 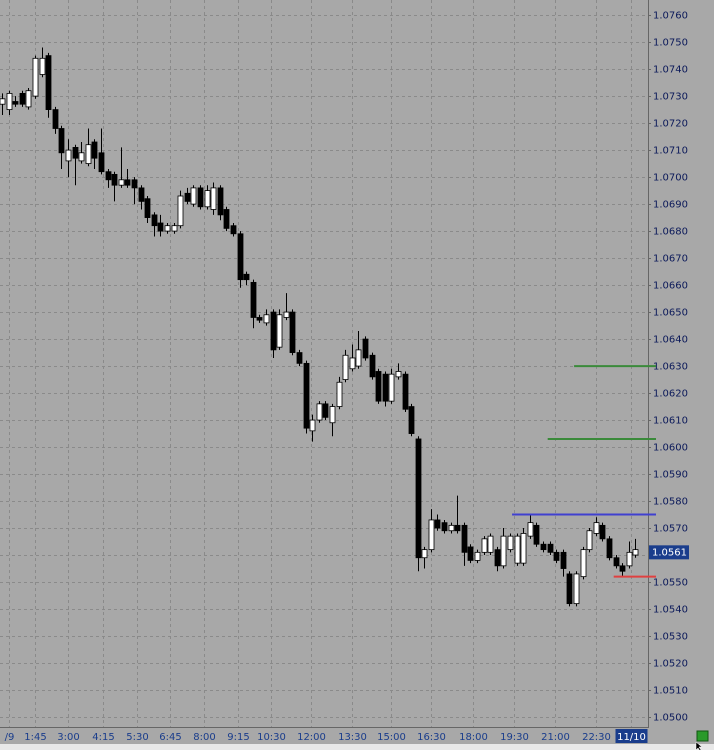 I want to click on x-tick-label: 9:15, so click(x=238, y=737).